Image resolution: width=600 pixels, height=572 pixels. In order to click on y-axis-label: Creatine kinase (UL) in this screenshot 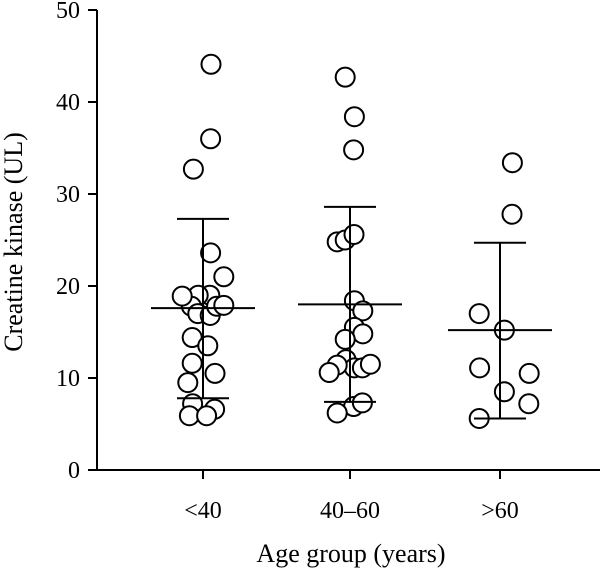, I will do `click(14, 241)`.